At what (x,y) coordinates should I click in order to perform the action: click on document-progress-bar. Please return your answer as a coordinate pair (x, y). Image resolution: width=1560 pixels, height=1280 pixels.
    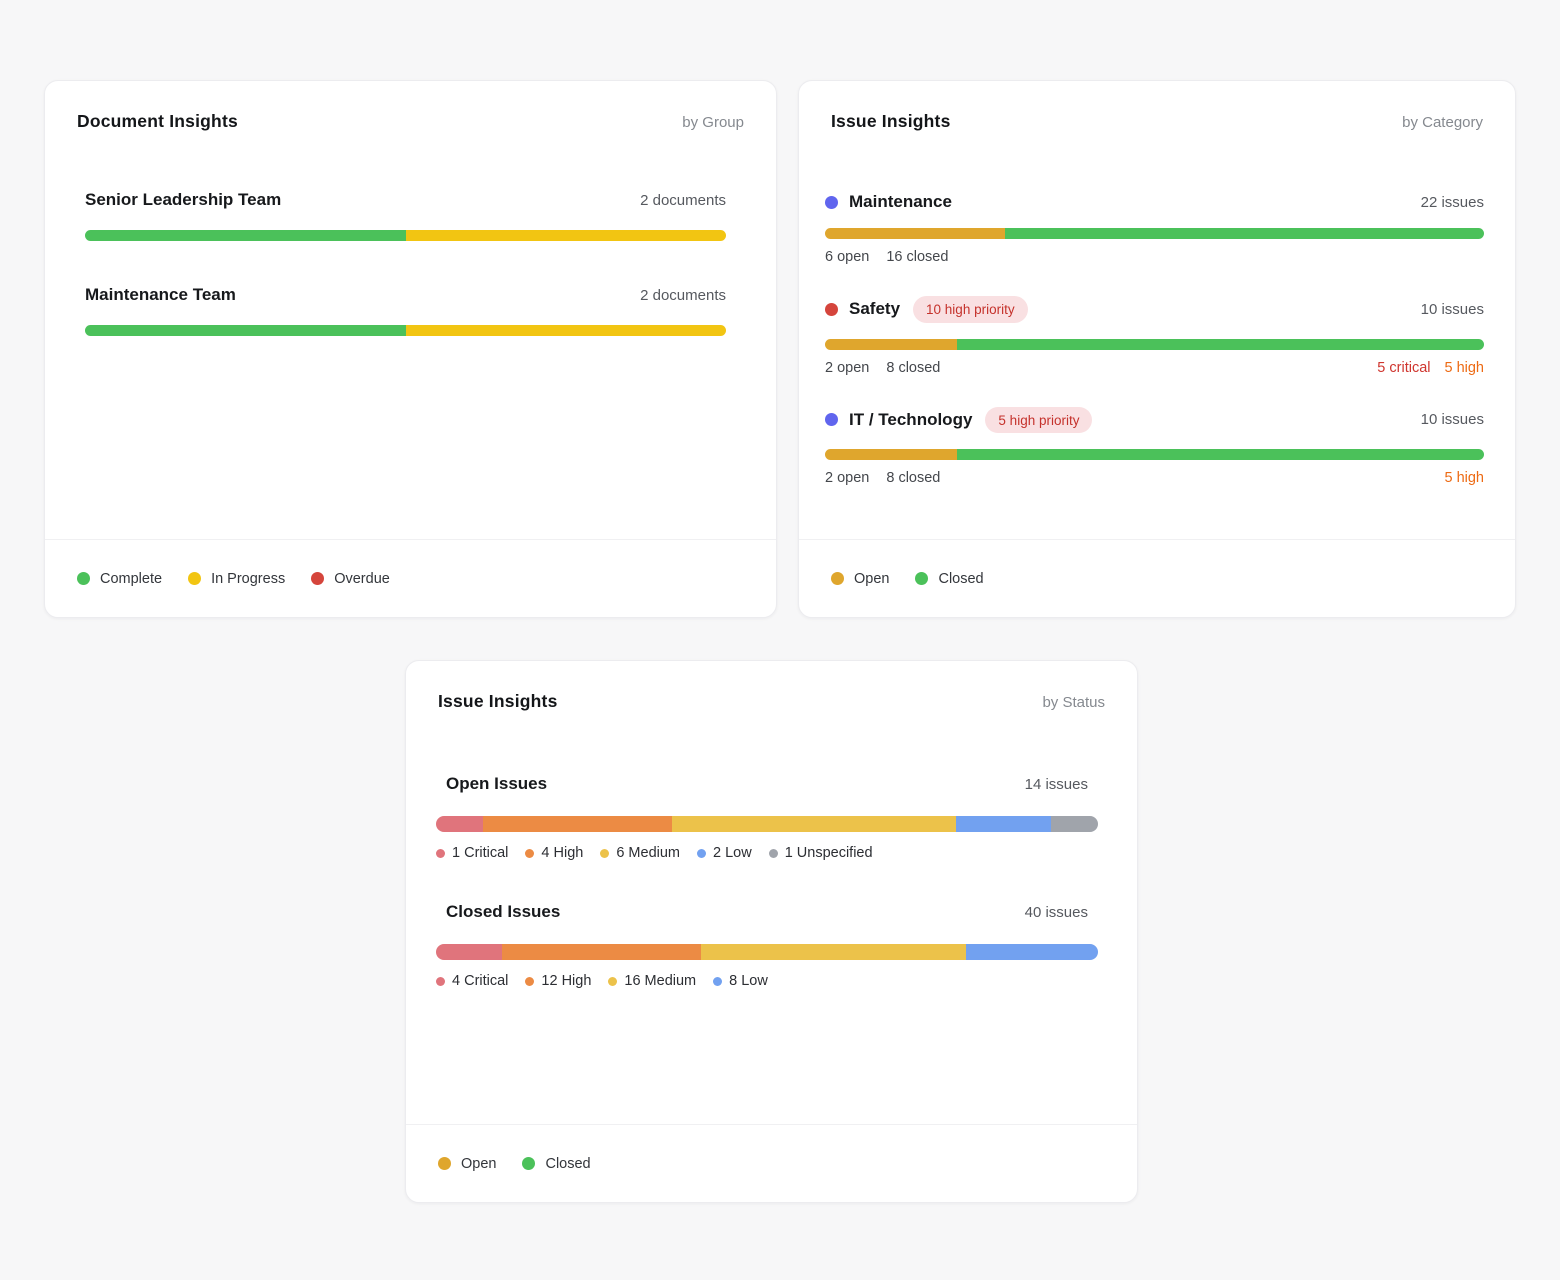
    Looking at the image, I should click on (405, 235).